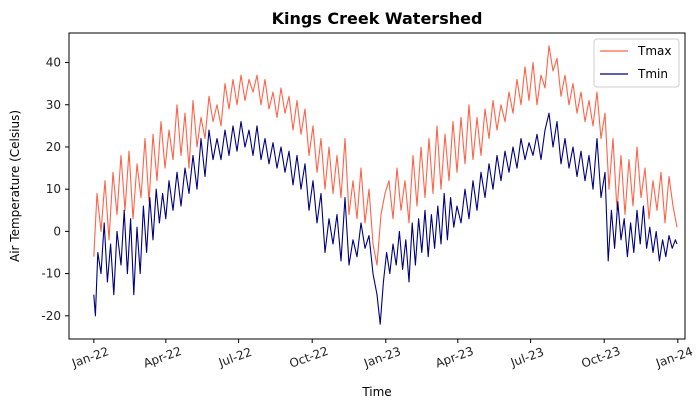 The image size is (698, 409). I want to click on x-axis-label: Time, so click(376, 392).